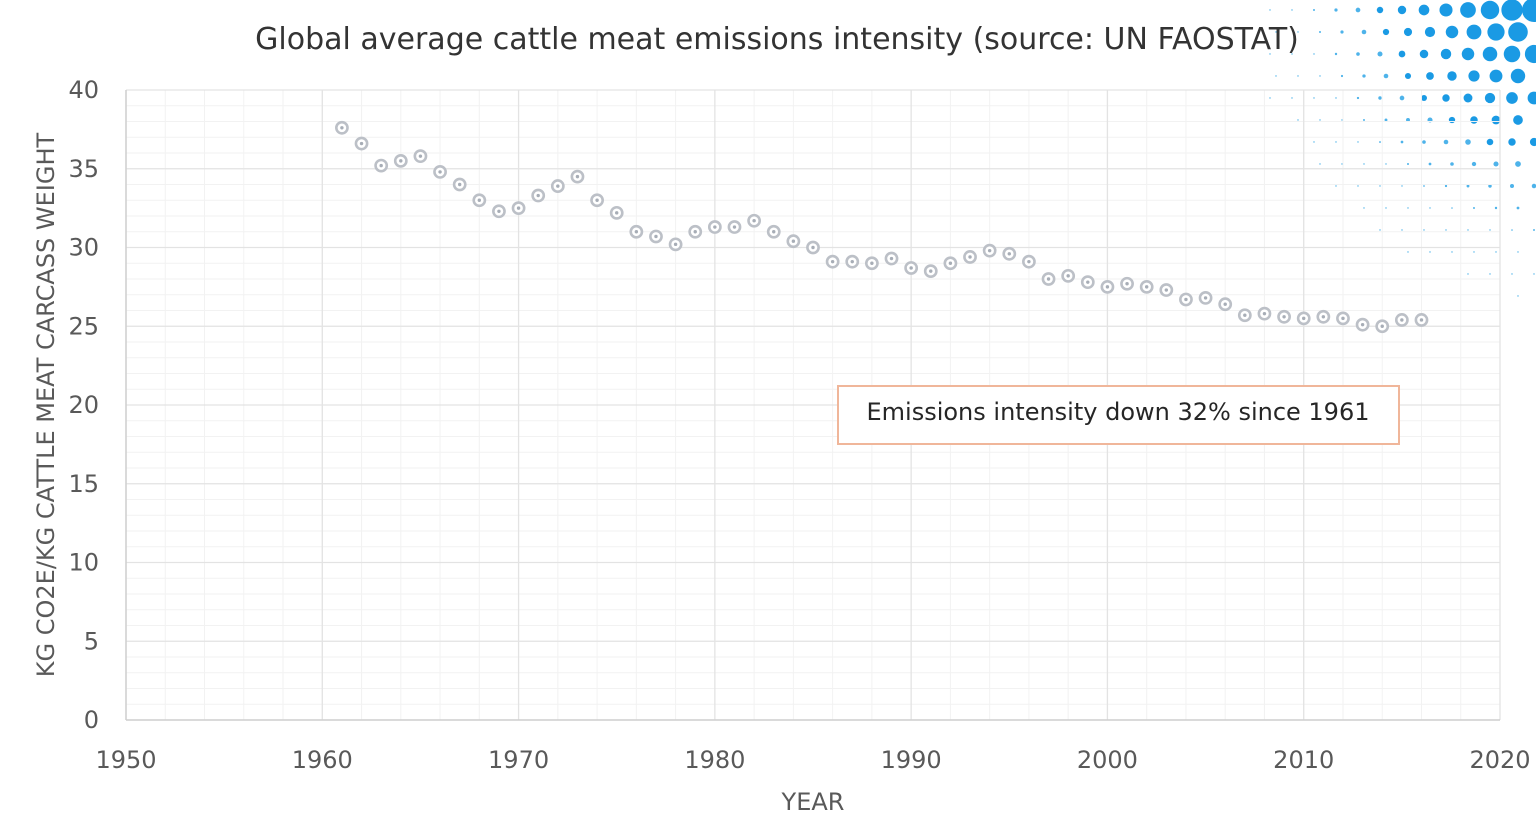  What do you see at coordinates (83, 563) in the screenshot?
I see `y-tick-label: 10` at bounding box center [83, 563].